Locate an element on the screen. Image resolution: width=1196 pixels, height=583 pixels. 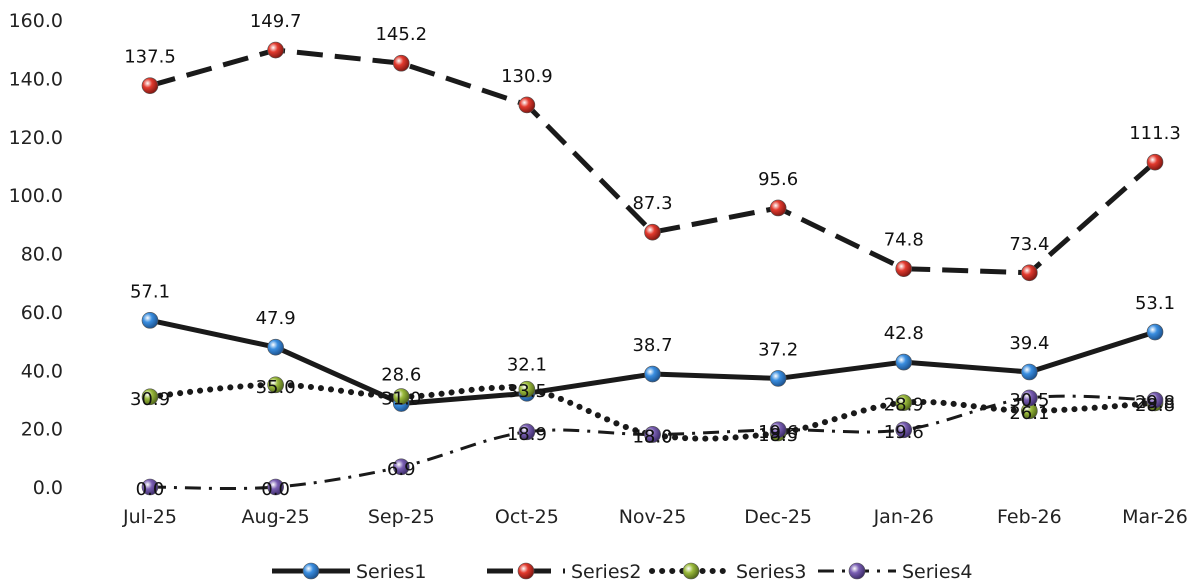
legend-item-series3: Series3 is located at coordinates (728, 572).